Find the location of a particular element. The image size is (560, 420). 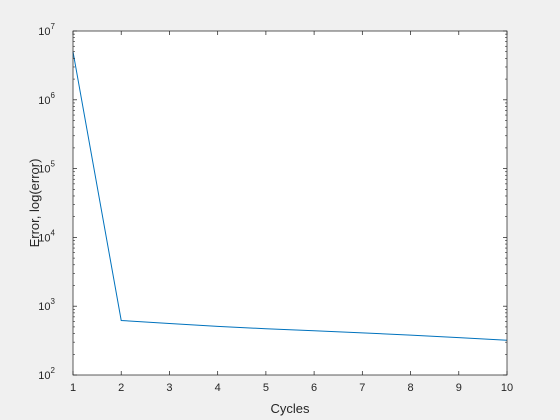

x-tick-label: 3 is located at coordinates (169, 388).